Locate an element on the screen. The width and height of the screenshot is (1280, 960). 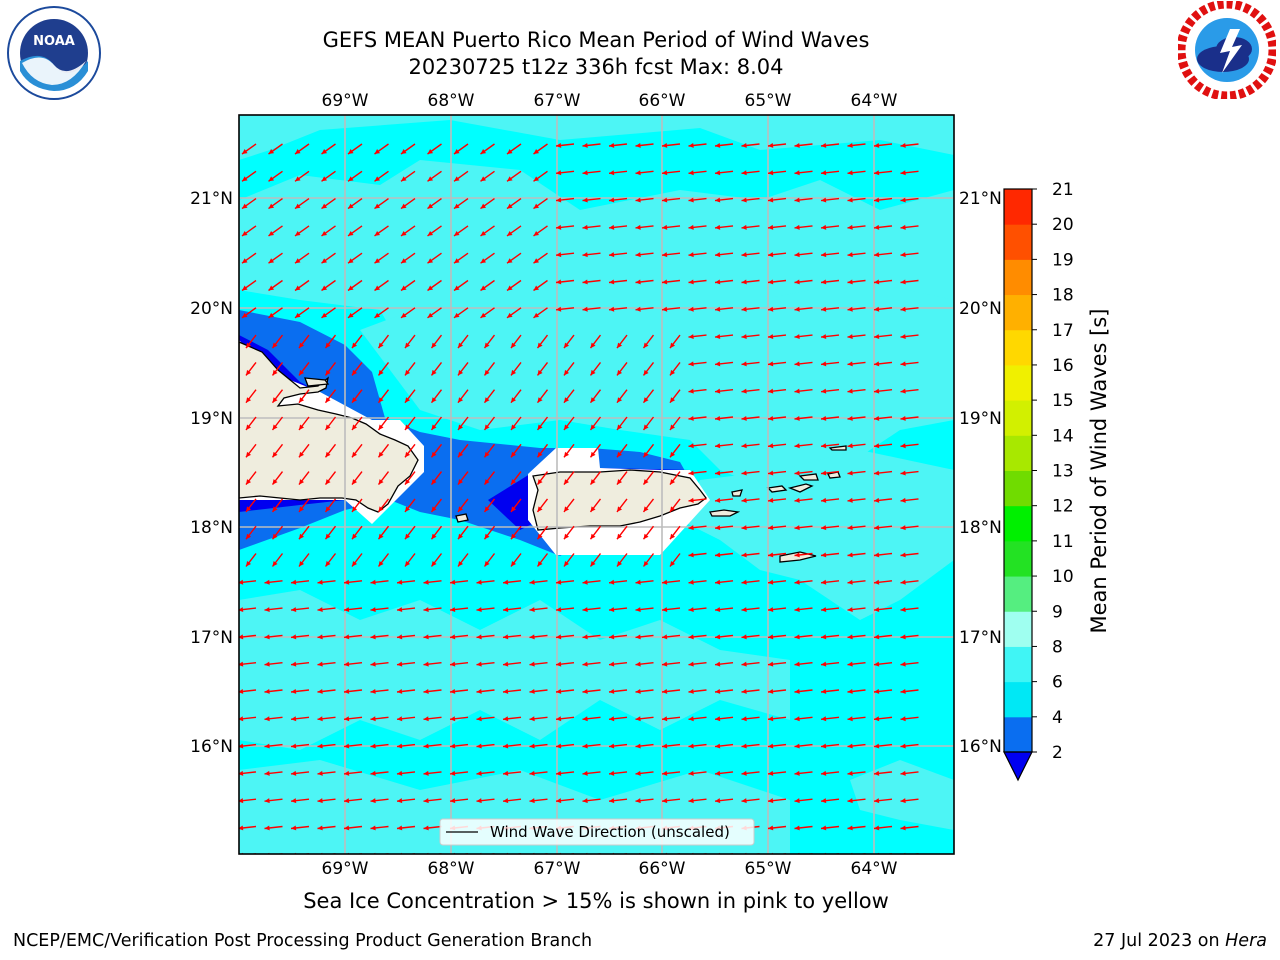
colorbar: 2 4 6 8 9 10 11 12 13 14 15 16 17 18 19 20 21 is located at coordinates (1038, 481).